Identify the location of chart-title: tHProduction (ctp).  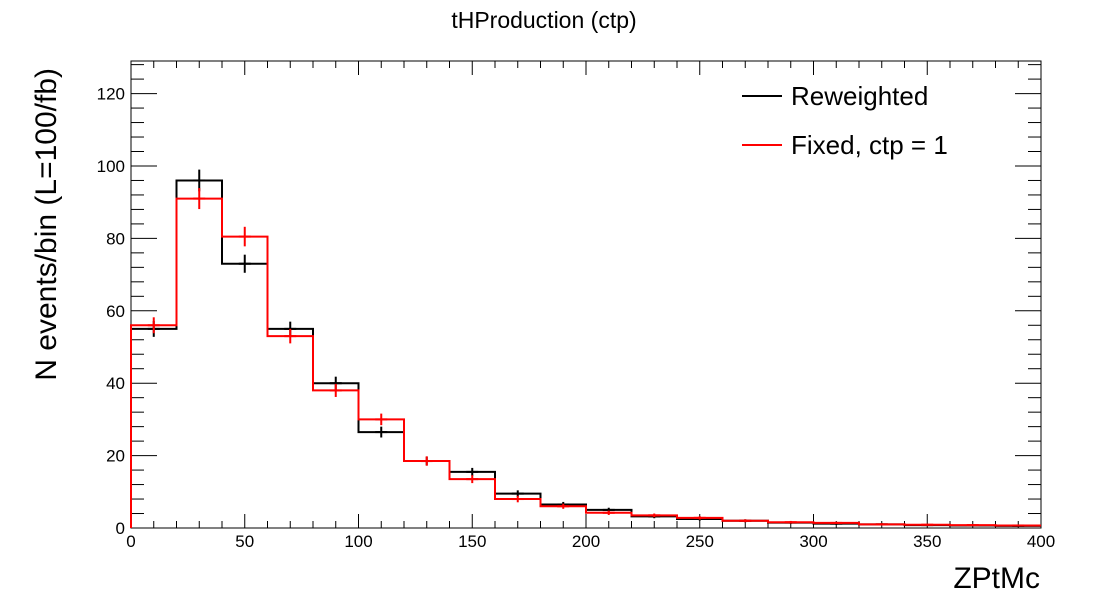
(543, 20).